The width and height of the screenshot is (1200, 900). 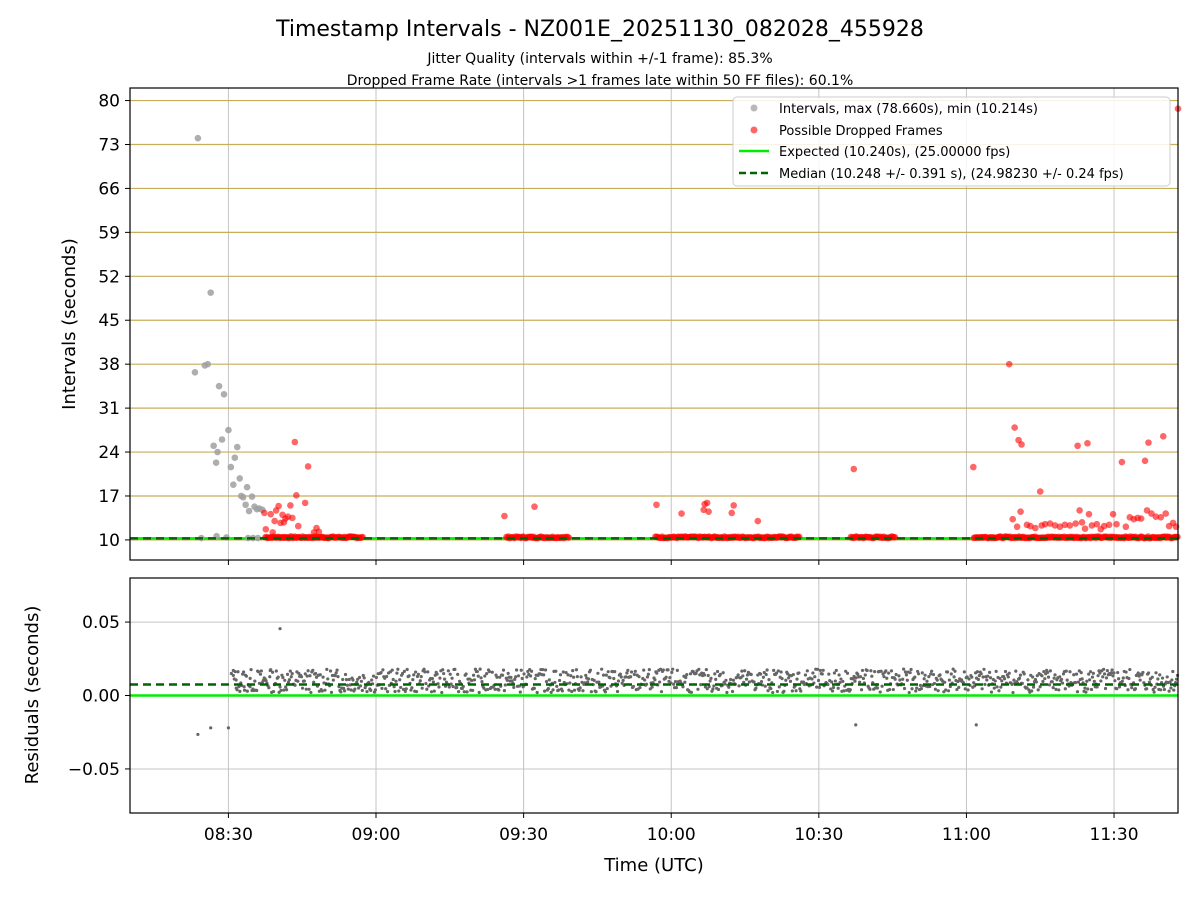 What do you see at coordinates (861, 131) in the screenshot?
I see `legend-dropped-label: Possible Dropped Frames` at bounding box center [861, 131].